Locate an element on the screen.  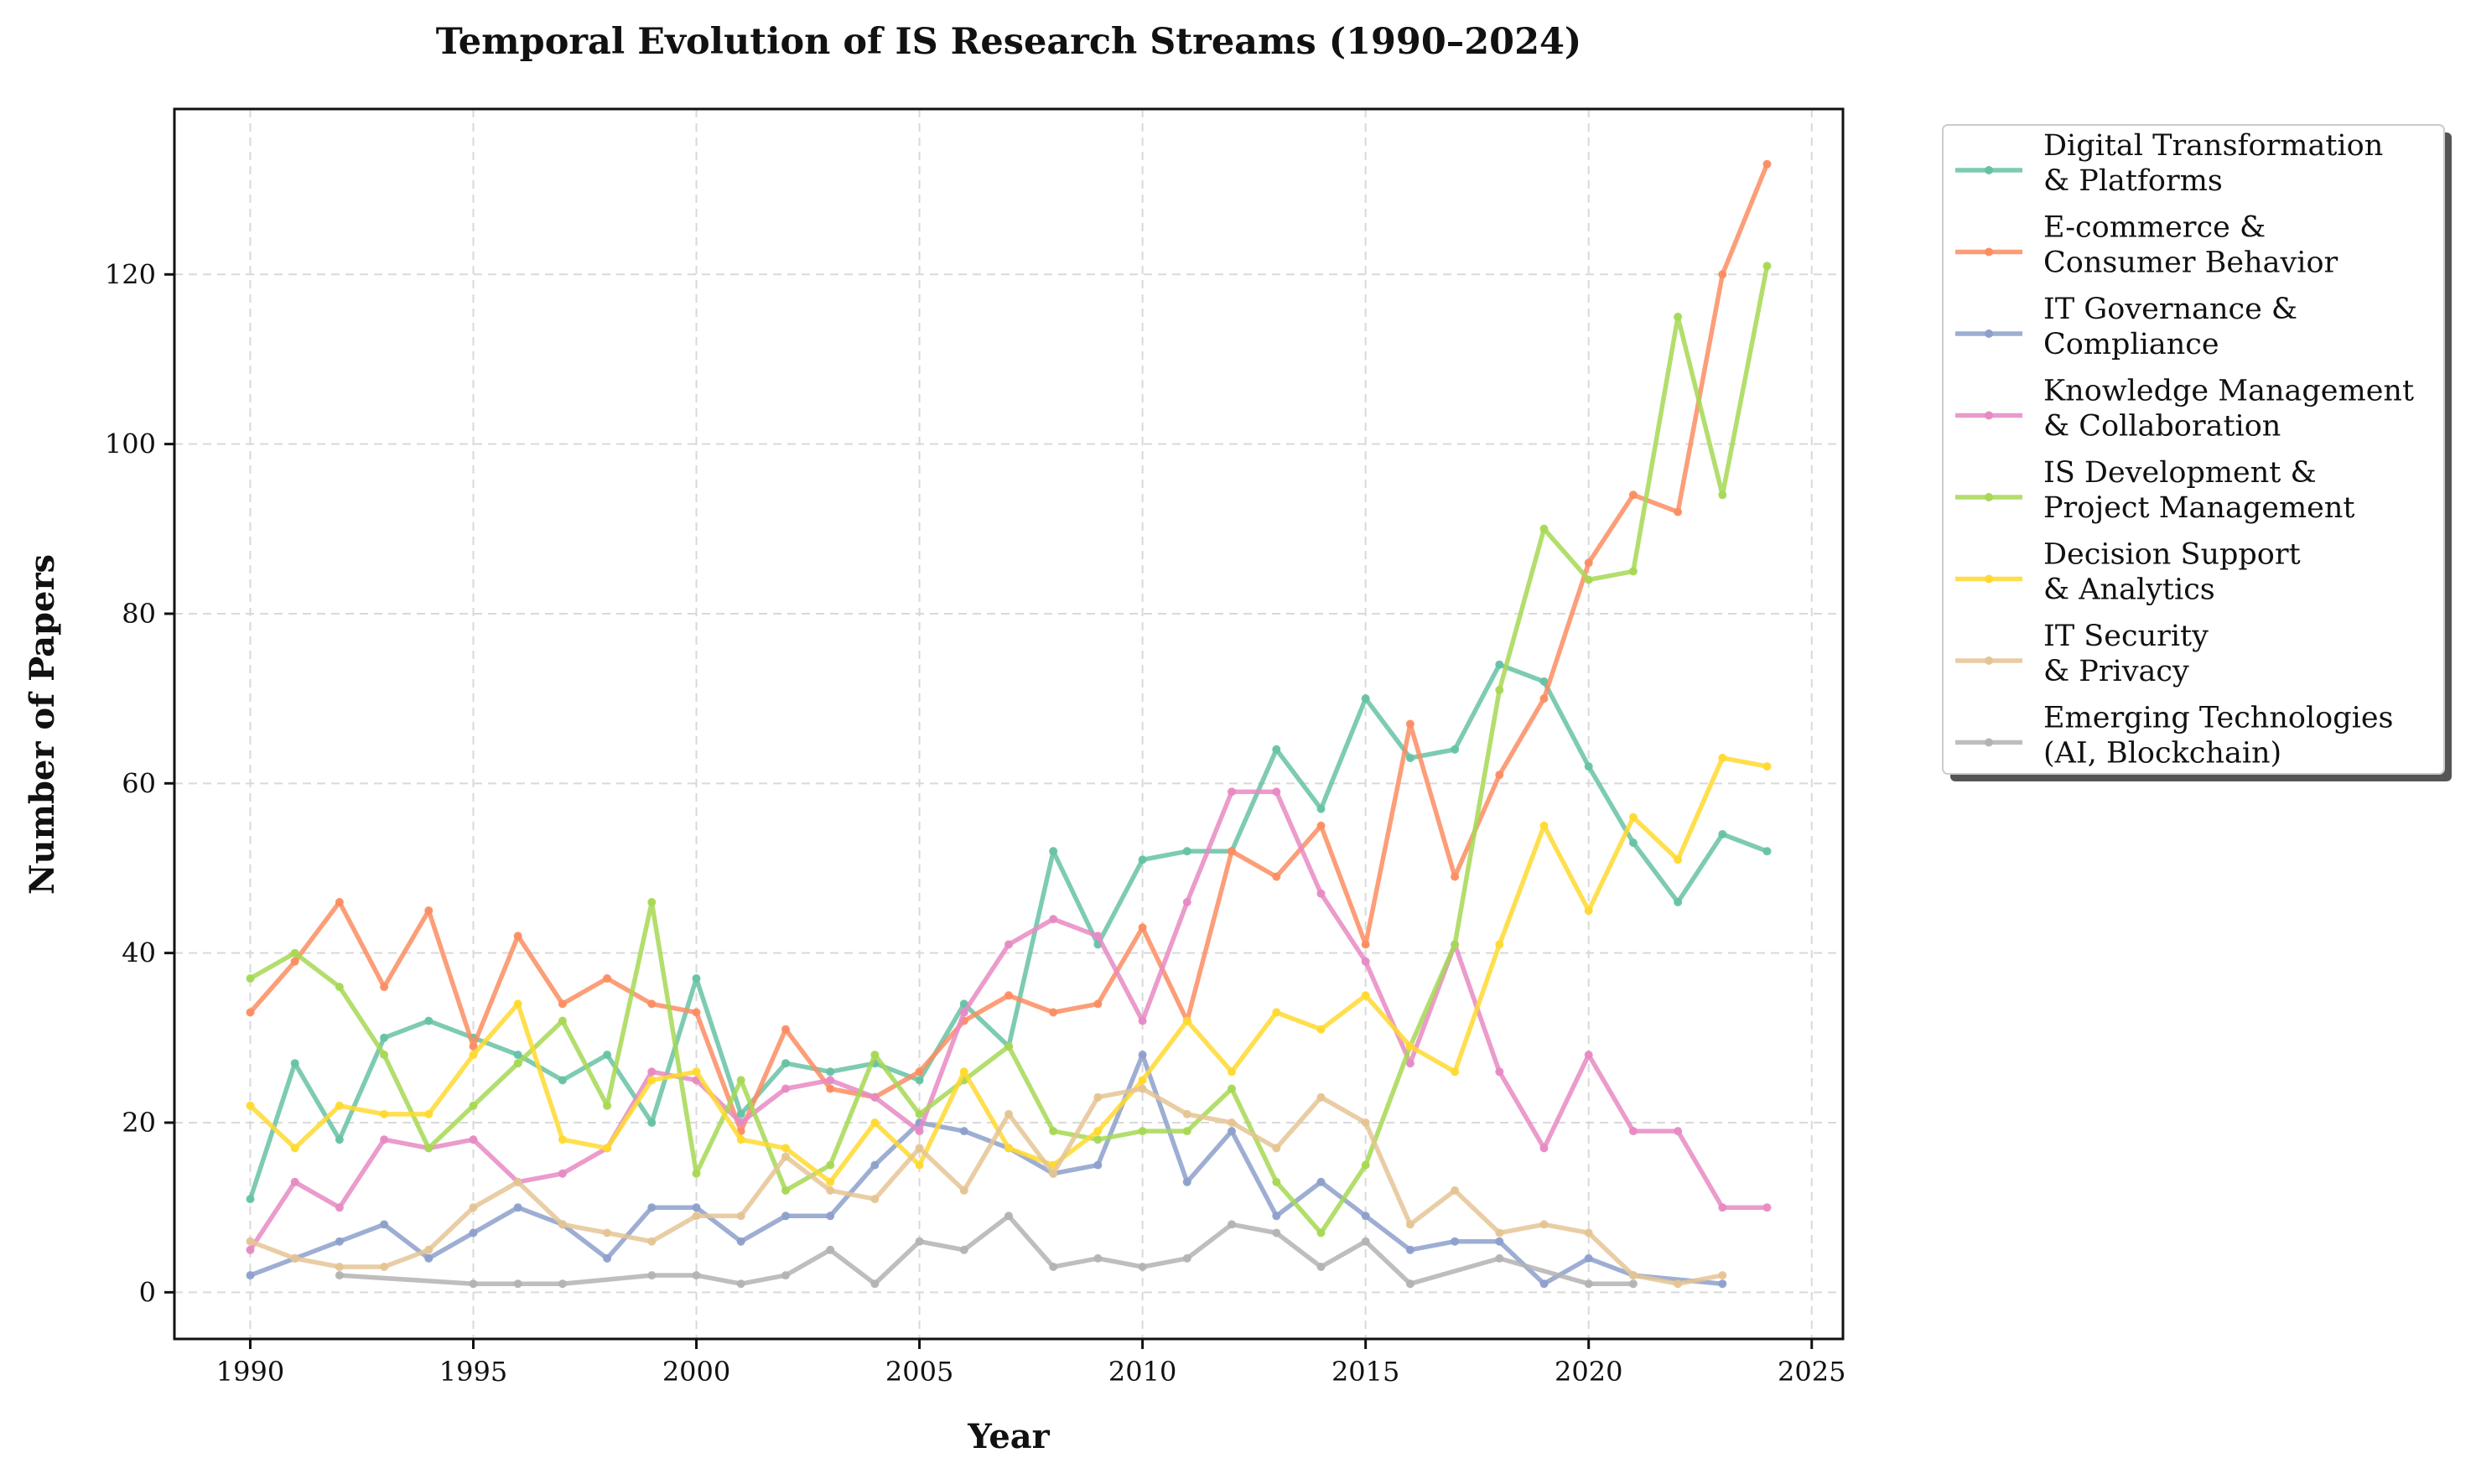
legend-entry: E-commerce & Consumer Behavior is located at coordinates (2146, 245).